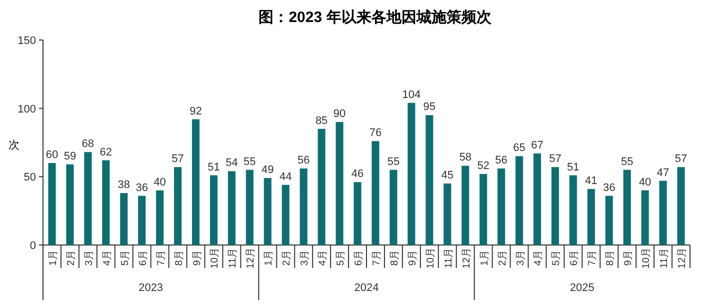 This screenshot has width=701, height=306. Describe the element at coordinates (232, 163) in the screenshot. I see `data-label: 54` at that location.